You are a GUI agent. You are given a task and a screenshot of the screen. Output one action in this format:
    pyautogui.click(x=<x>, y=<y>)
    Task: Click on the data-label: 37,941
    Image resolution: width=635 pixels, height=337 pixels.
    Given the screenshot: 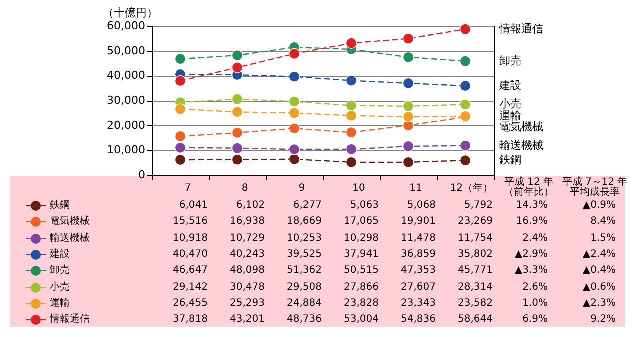 What is the action you would take?
    pyautogui.click(x=361, y=254)
    